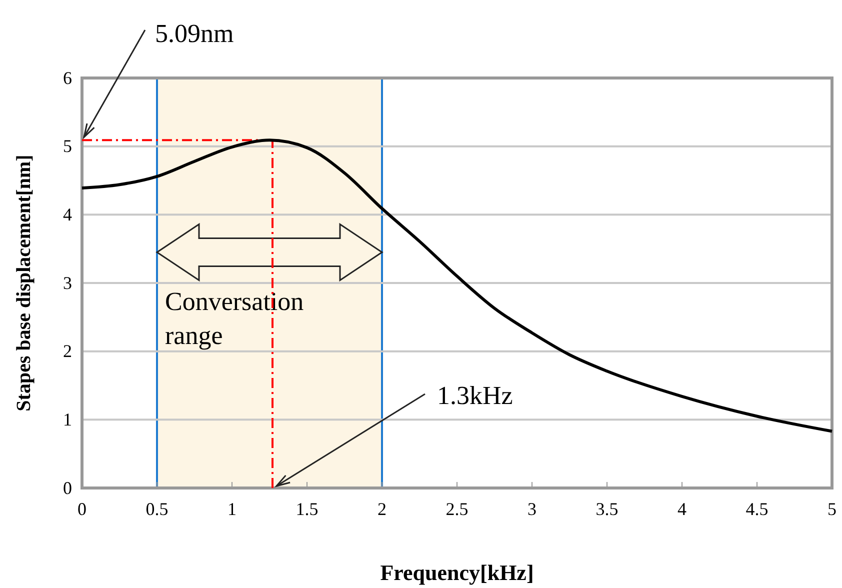 This screenshot has width=842, height=588. I want to click on y-tick-label: 5, so click(67, 146).